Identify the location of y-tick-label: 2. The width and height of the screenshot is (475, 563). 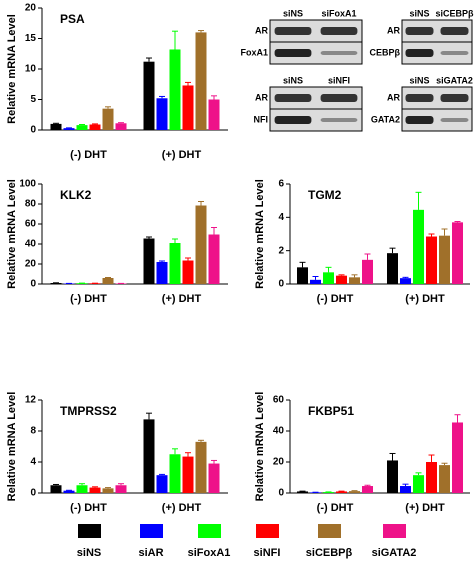
(281, 250).